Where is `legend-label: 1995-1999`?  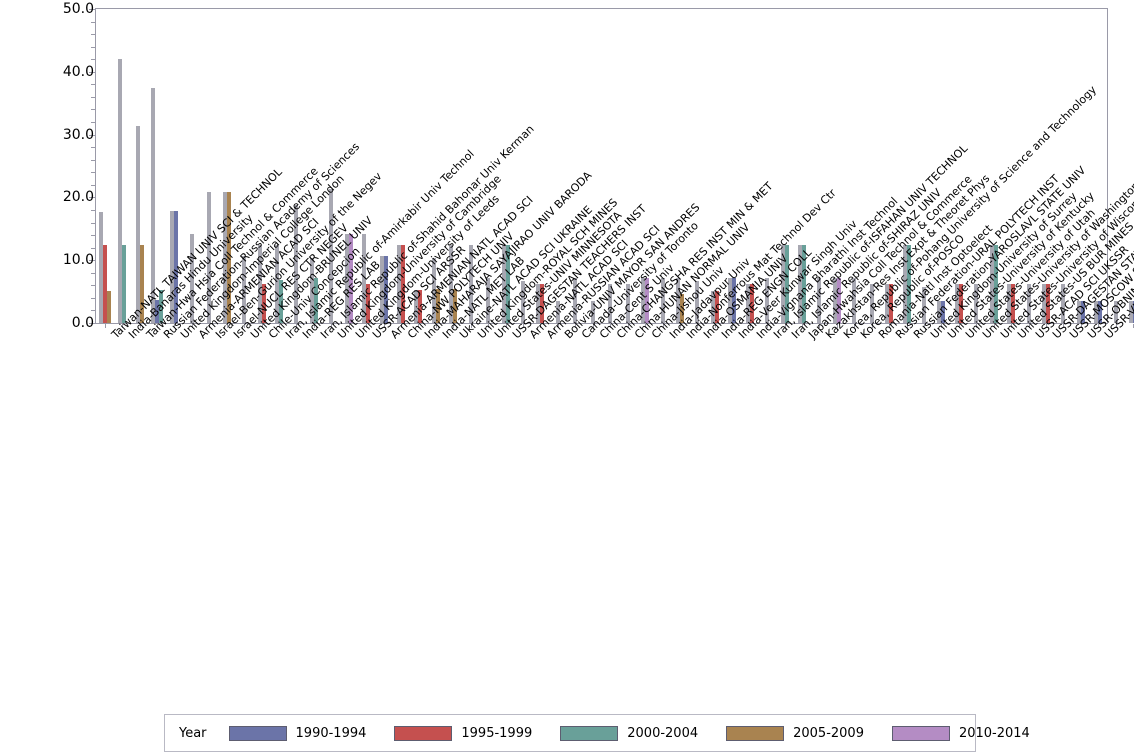
legend-label: 1995-1999 is located at coordinates (497, 733).